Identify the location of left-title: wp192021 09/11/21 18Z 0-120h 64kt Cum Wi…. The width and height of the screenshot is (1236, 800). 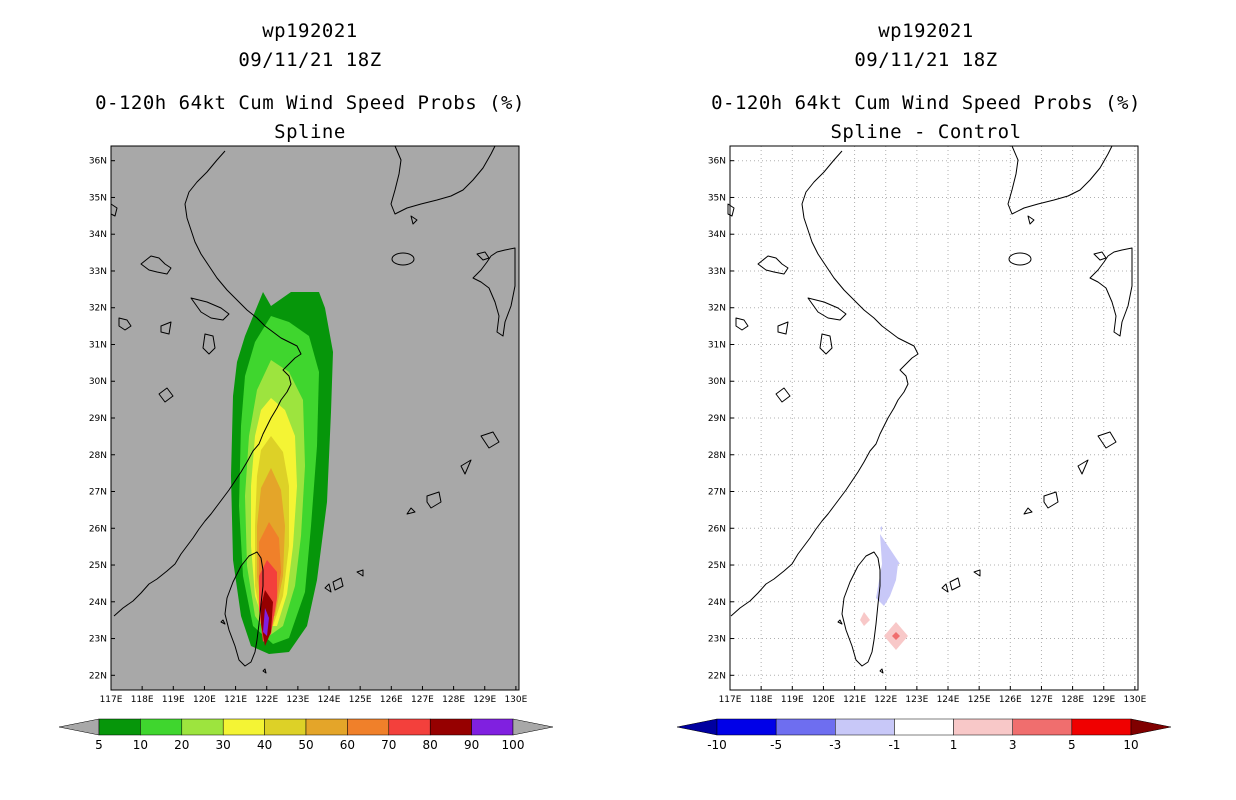
(310, 82).